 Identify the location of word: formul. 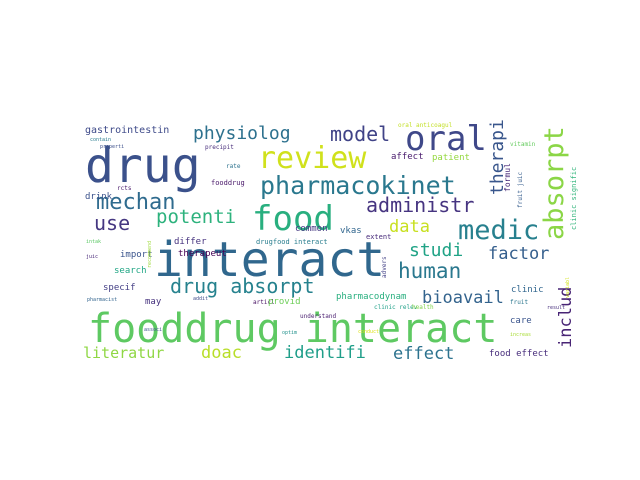
(507, 177).